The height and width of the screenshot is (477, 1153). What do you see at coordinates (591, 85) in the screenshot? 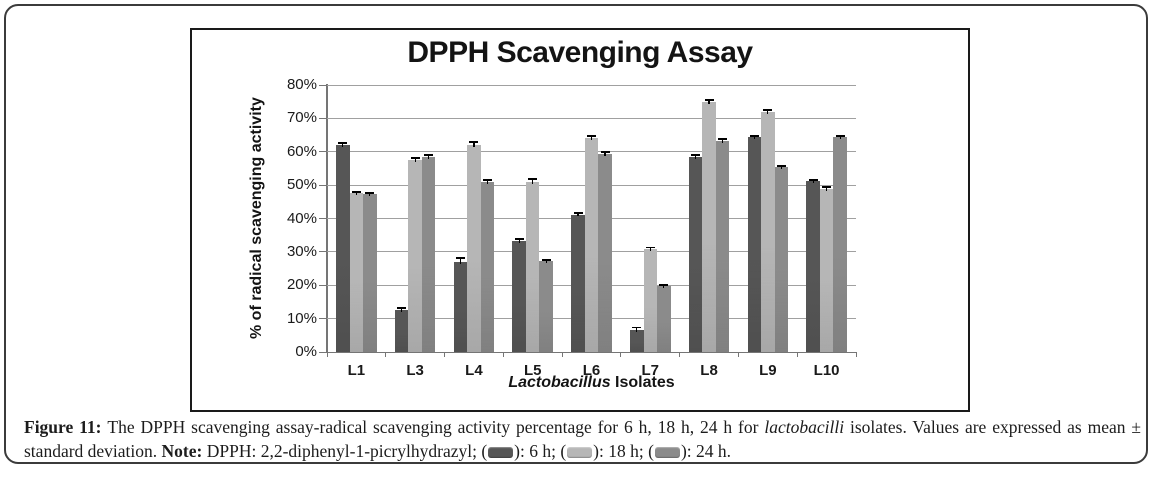
I see `gridline` at bounding box center [591, 85].